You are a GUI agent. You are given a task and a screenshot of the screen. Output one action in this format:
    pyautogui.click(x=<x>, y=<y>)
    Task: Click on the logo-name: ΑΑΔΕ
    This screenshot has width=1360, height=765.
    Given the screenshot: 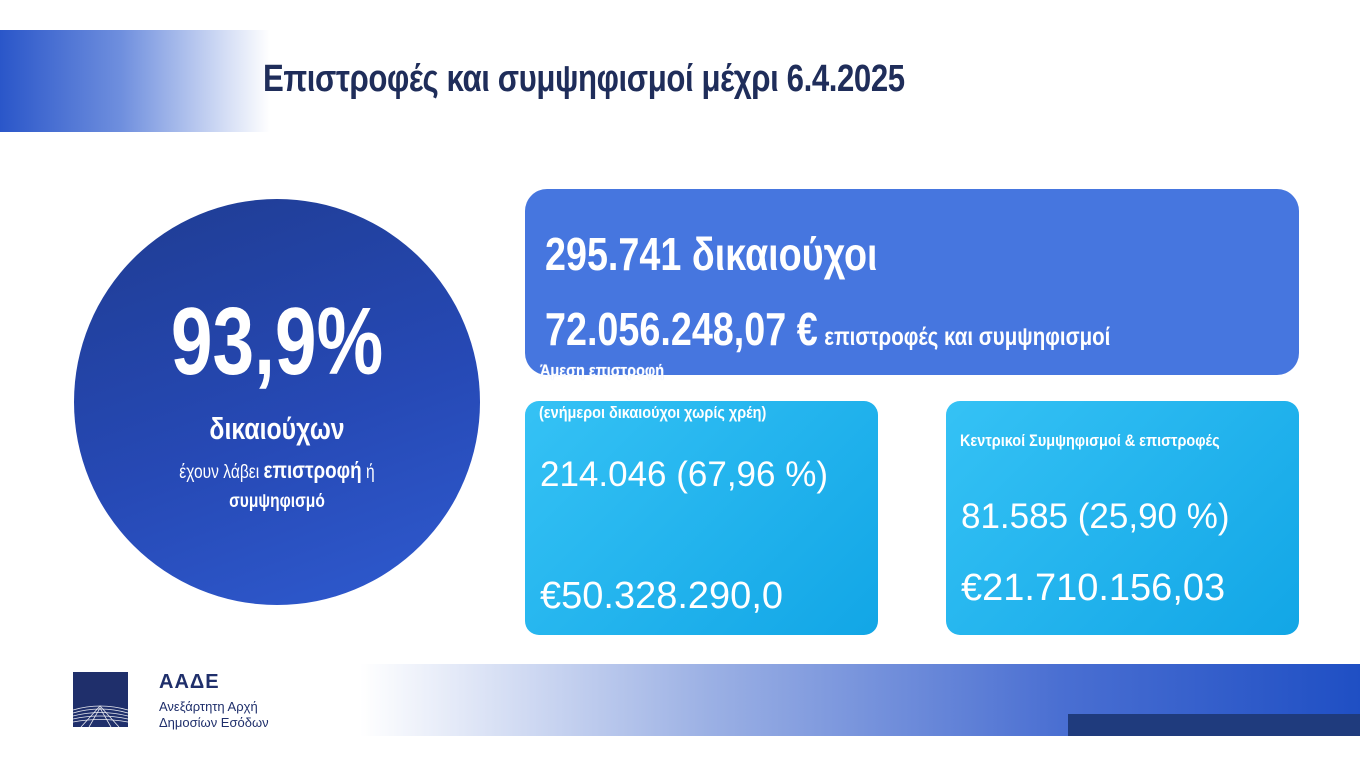 What is the action you would take?
    pyautogui.click(x=189, y=682)
    